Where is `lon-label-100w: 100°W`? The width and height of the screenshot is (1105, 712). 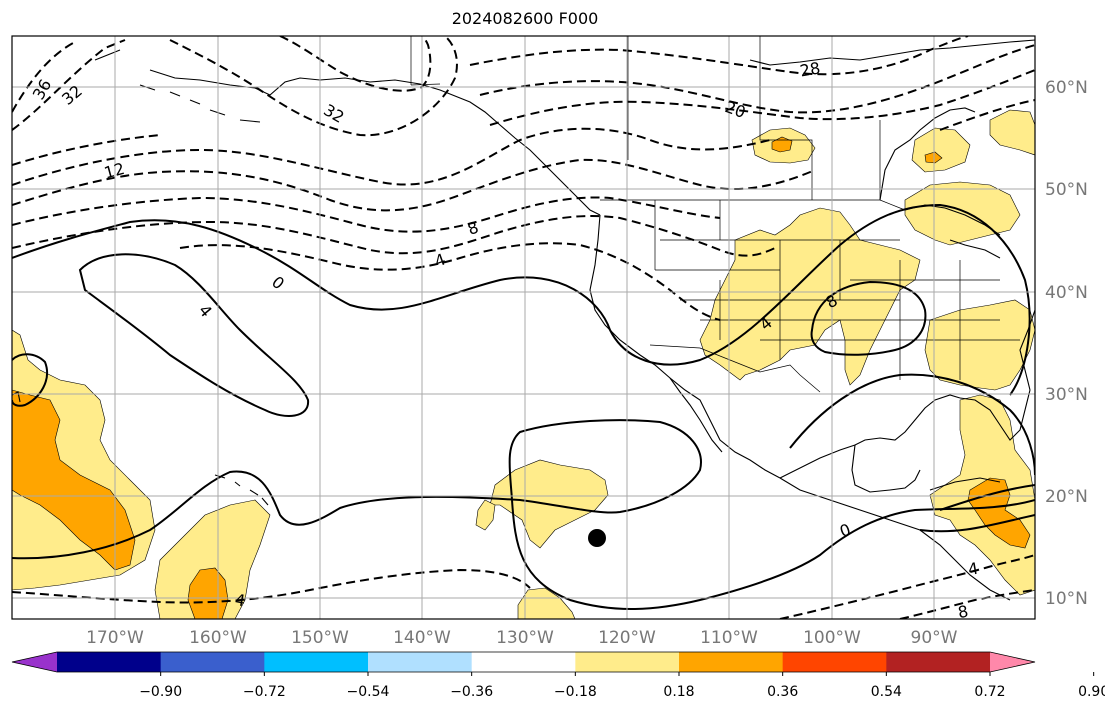 lon-label-100w: 100°W is located at coordinates (832, 638).